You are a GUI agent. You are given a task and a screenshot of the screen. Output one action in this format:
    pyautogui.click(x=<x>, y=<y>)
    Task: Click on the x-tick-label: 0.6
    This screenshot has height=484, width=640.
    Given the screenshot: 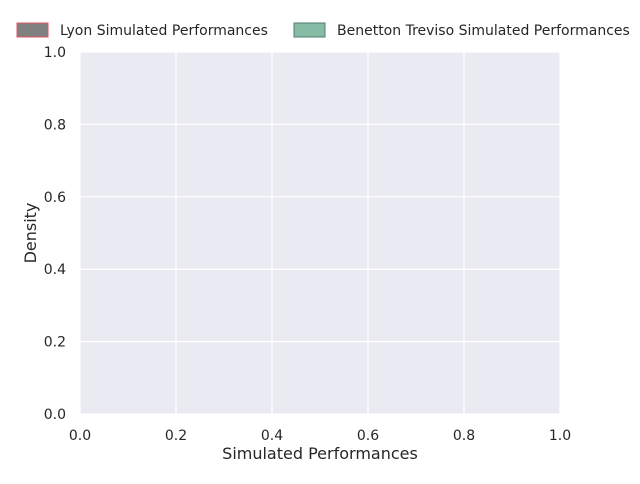 What is the action you would take?
    pyautogui.click(x=368, y=436)
    